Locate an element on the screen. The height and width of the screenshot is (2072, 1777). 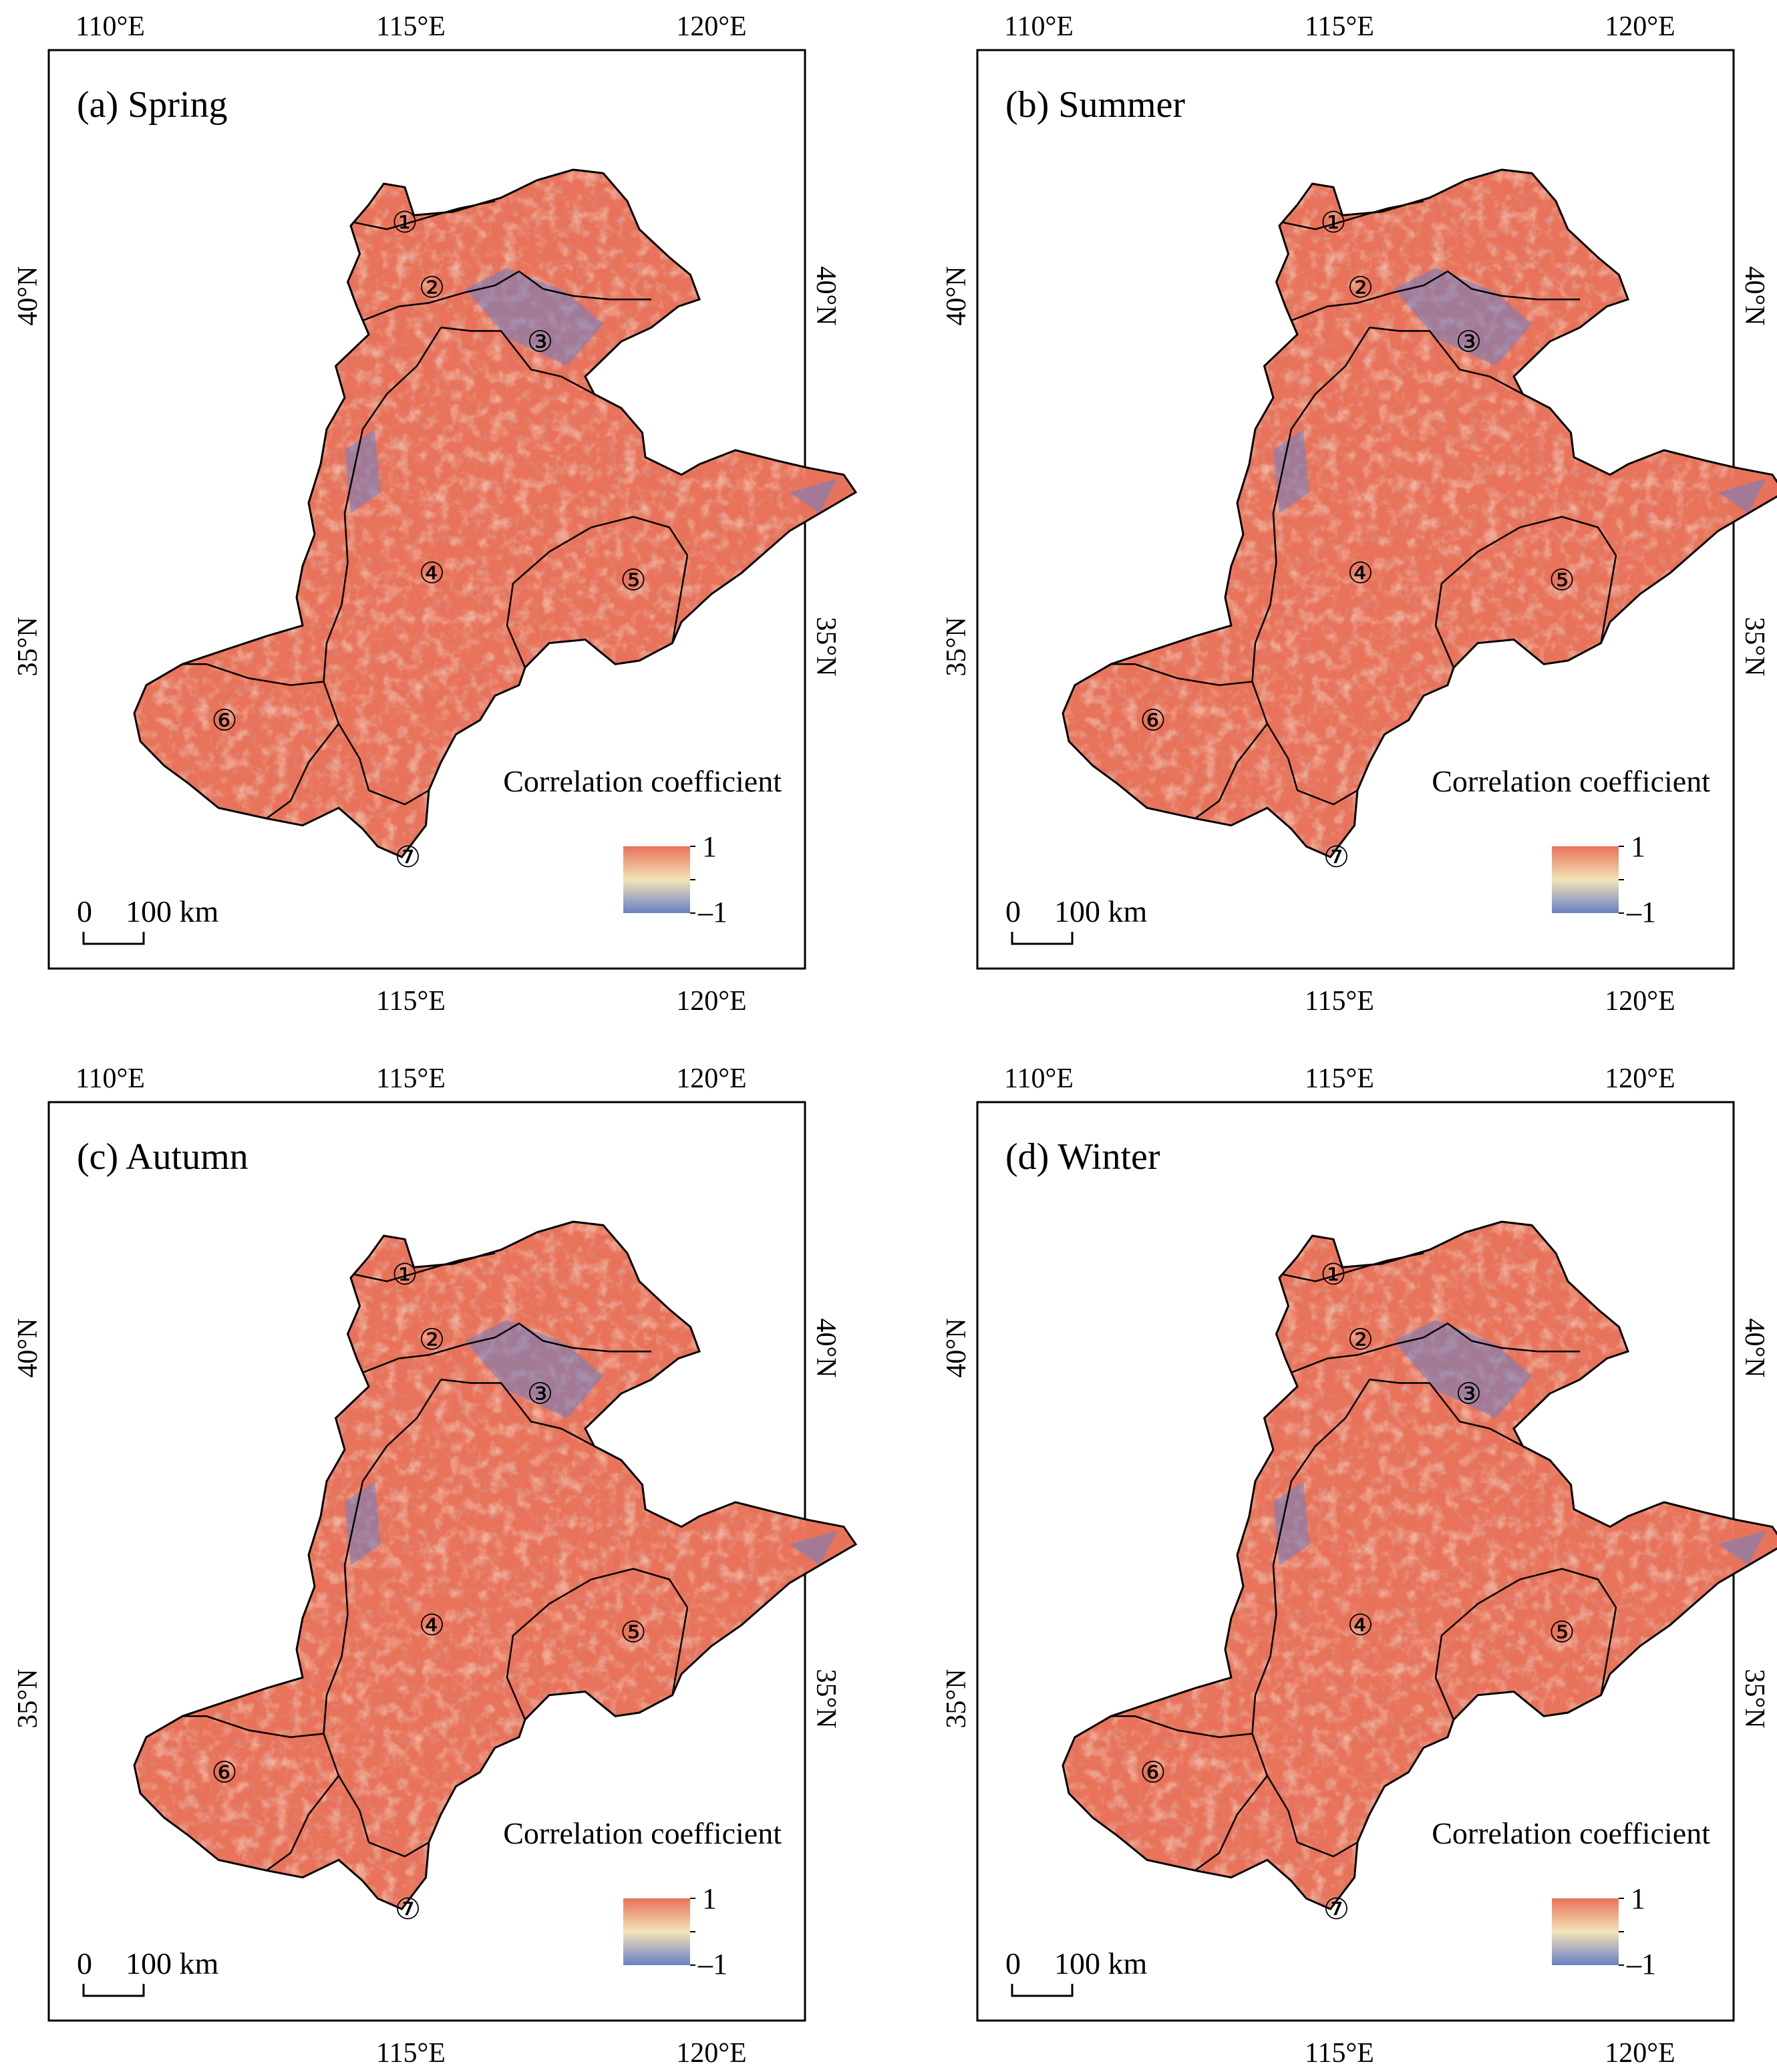
panel-title: (c) Autumn is located at coordinates (163, 1157).